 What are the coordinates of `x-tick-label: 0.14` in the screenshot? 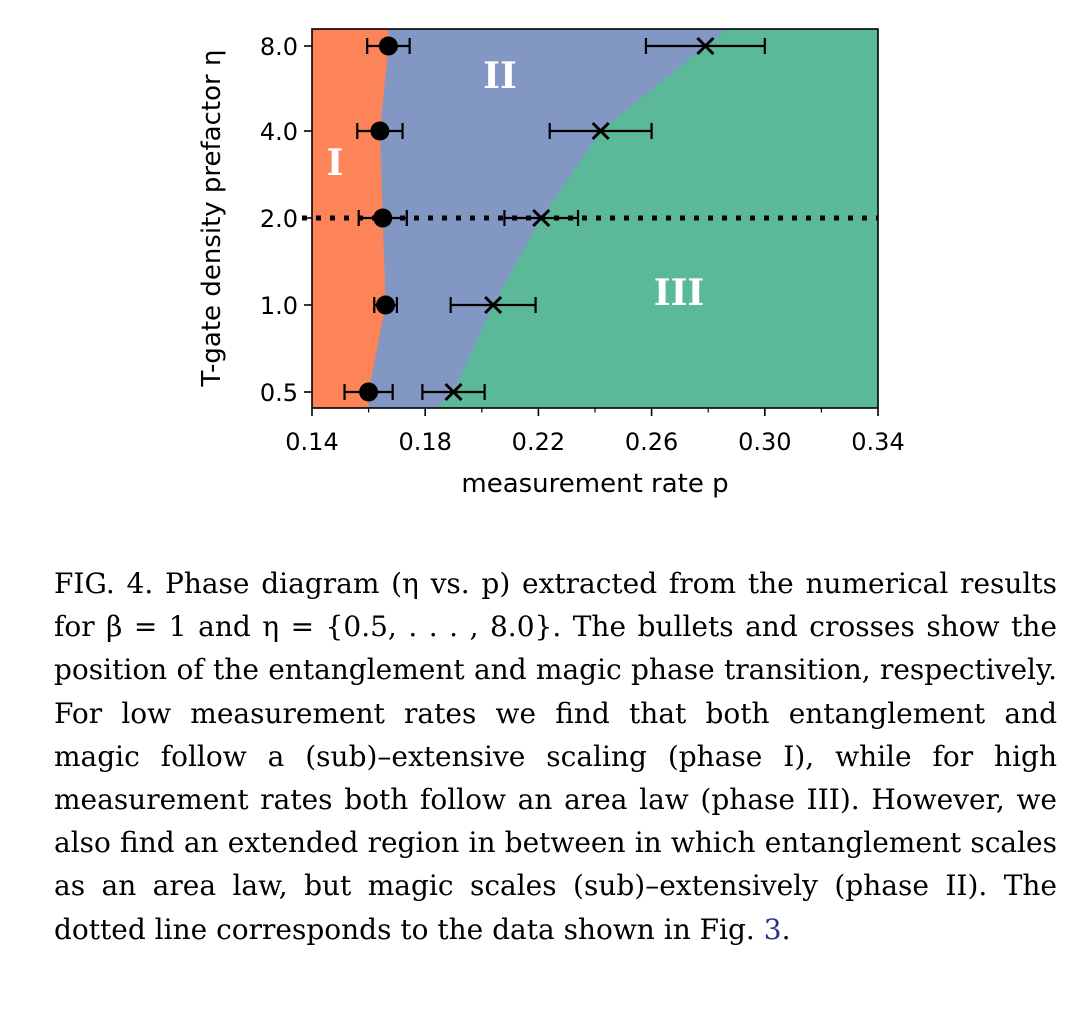 It's located at (311, 442).